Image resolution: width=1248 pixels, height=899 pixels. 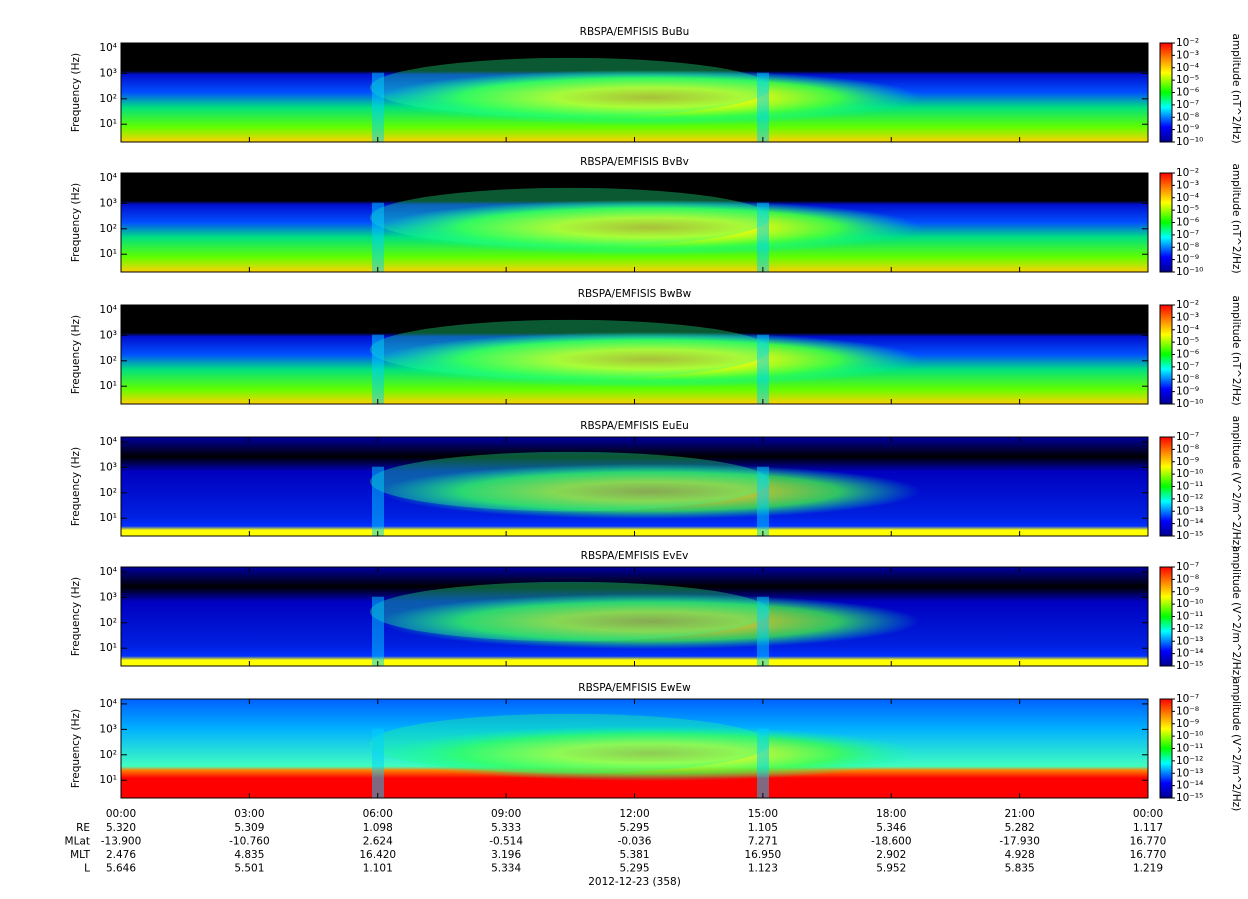 I want to click on colorbar-tick-label: 10⁻⁵, so click(x=1187, y=210).